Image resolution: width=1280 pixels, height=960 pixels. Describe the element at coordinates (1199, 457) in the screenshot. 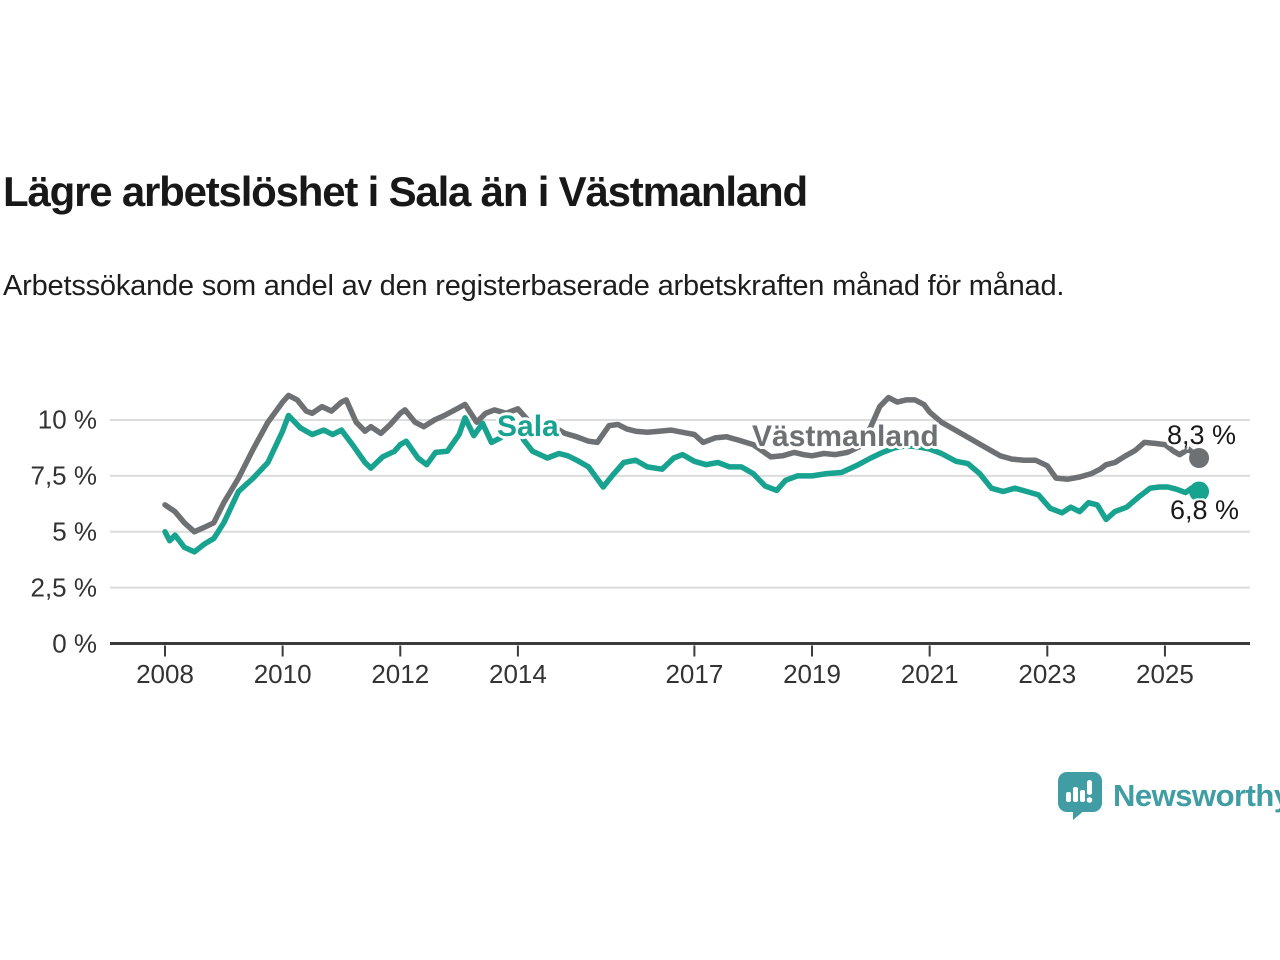

I see `vastmanland-end-dot` at that location.